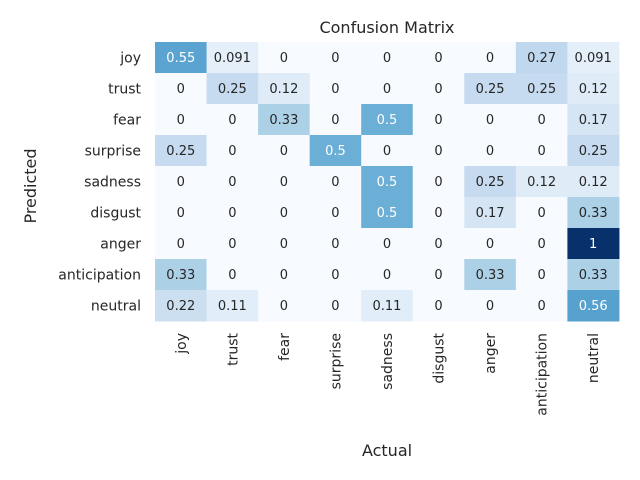 The width and height of the screenshot is (640, 480). Describe the element at coordinates (336, 361) in the screenshot. I see `x-tick-label: surprise` at that location.